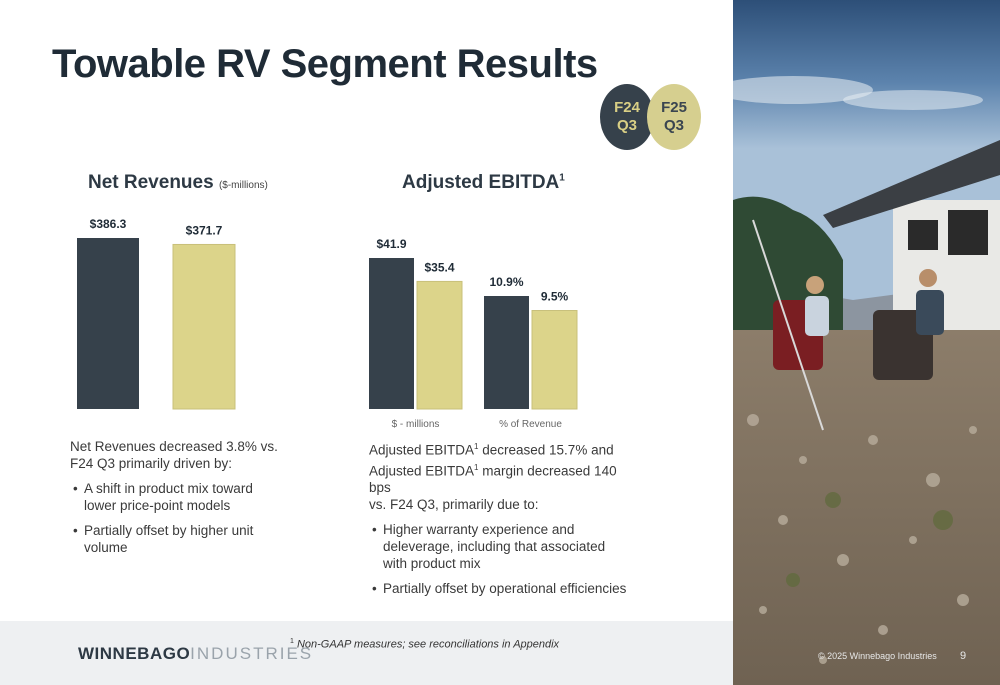  What do you see at coordinates (530, 424) in the screenshot?
I see `category-label: % of Revenue` at bounding box center [530, 424].